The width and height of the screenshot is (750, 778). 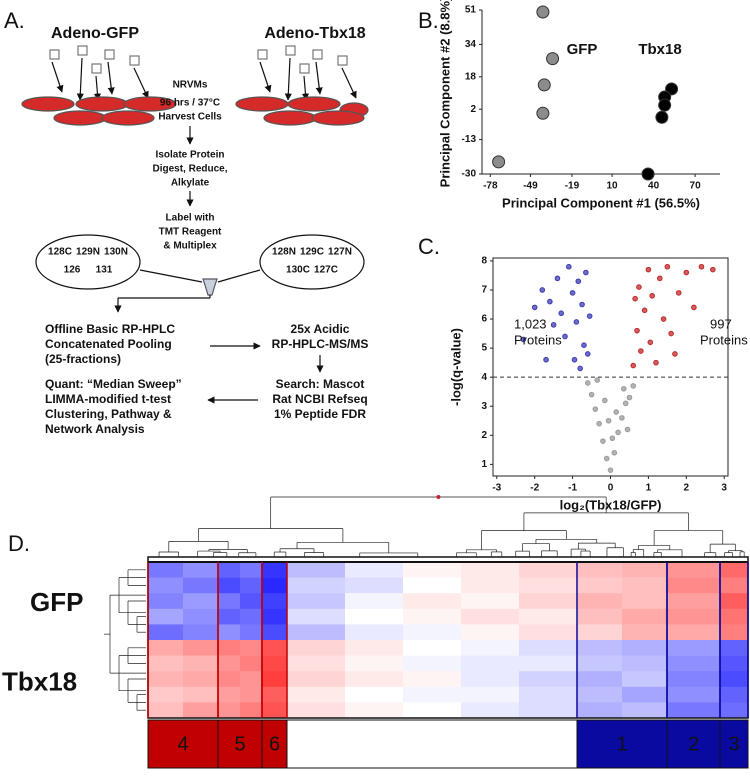 What do you see at coordinates (190, 232) in the screenshot?
I see `workflow-step: TMT Reagent` at bounding box center [190, 232].